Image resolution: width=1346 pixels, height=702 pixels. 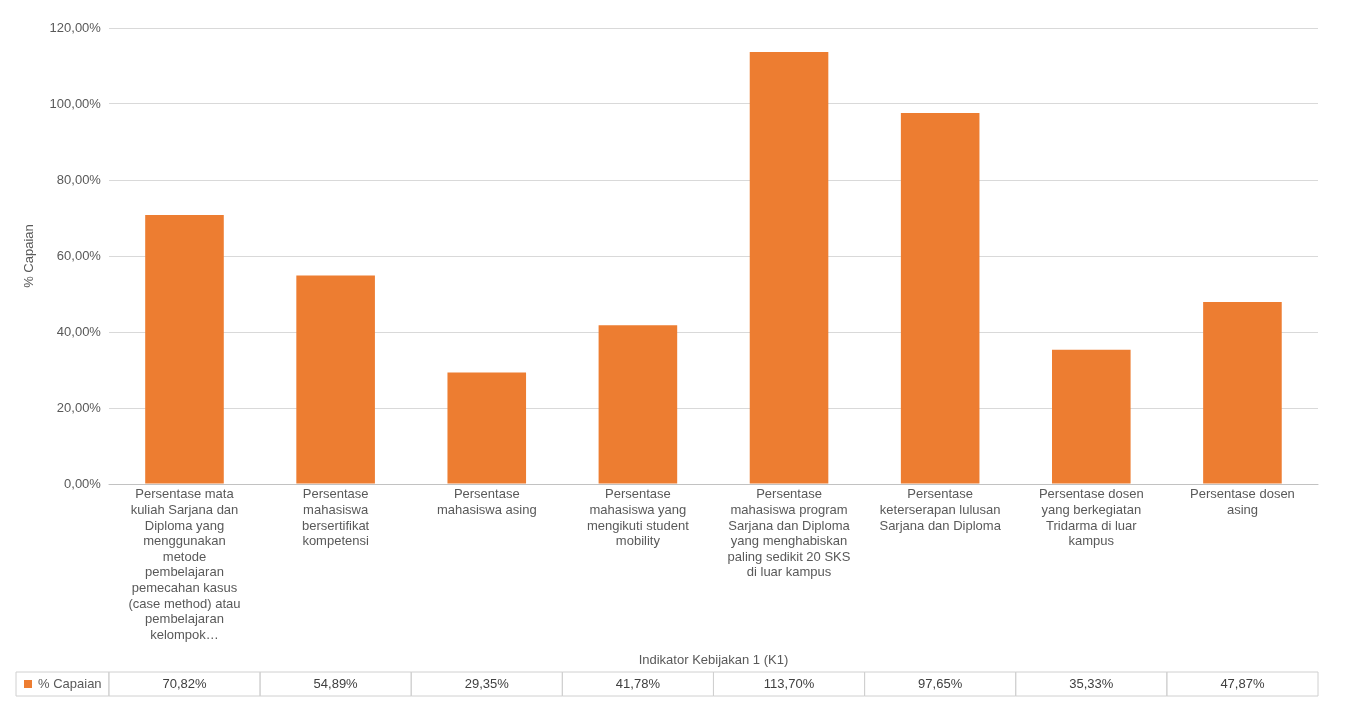 I want to click on y-tick-label: 100,00%, so click(x=75, y=103).